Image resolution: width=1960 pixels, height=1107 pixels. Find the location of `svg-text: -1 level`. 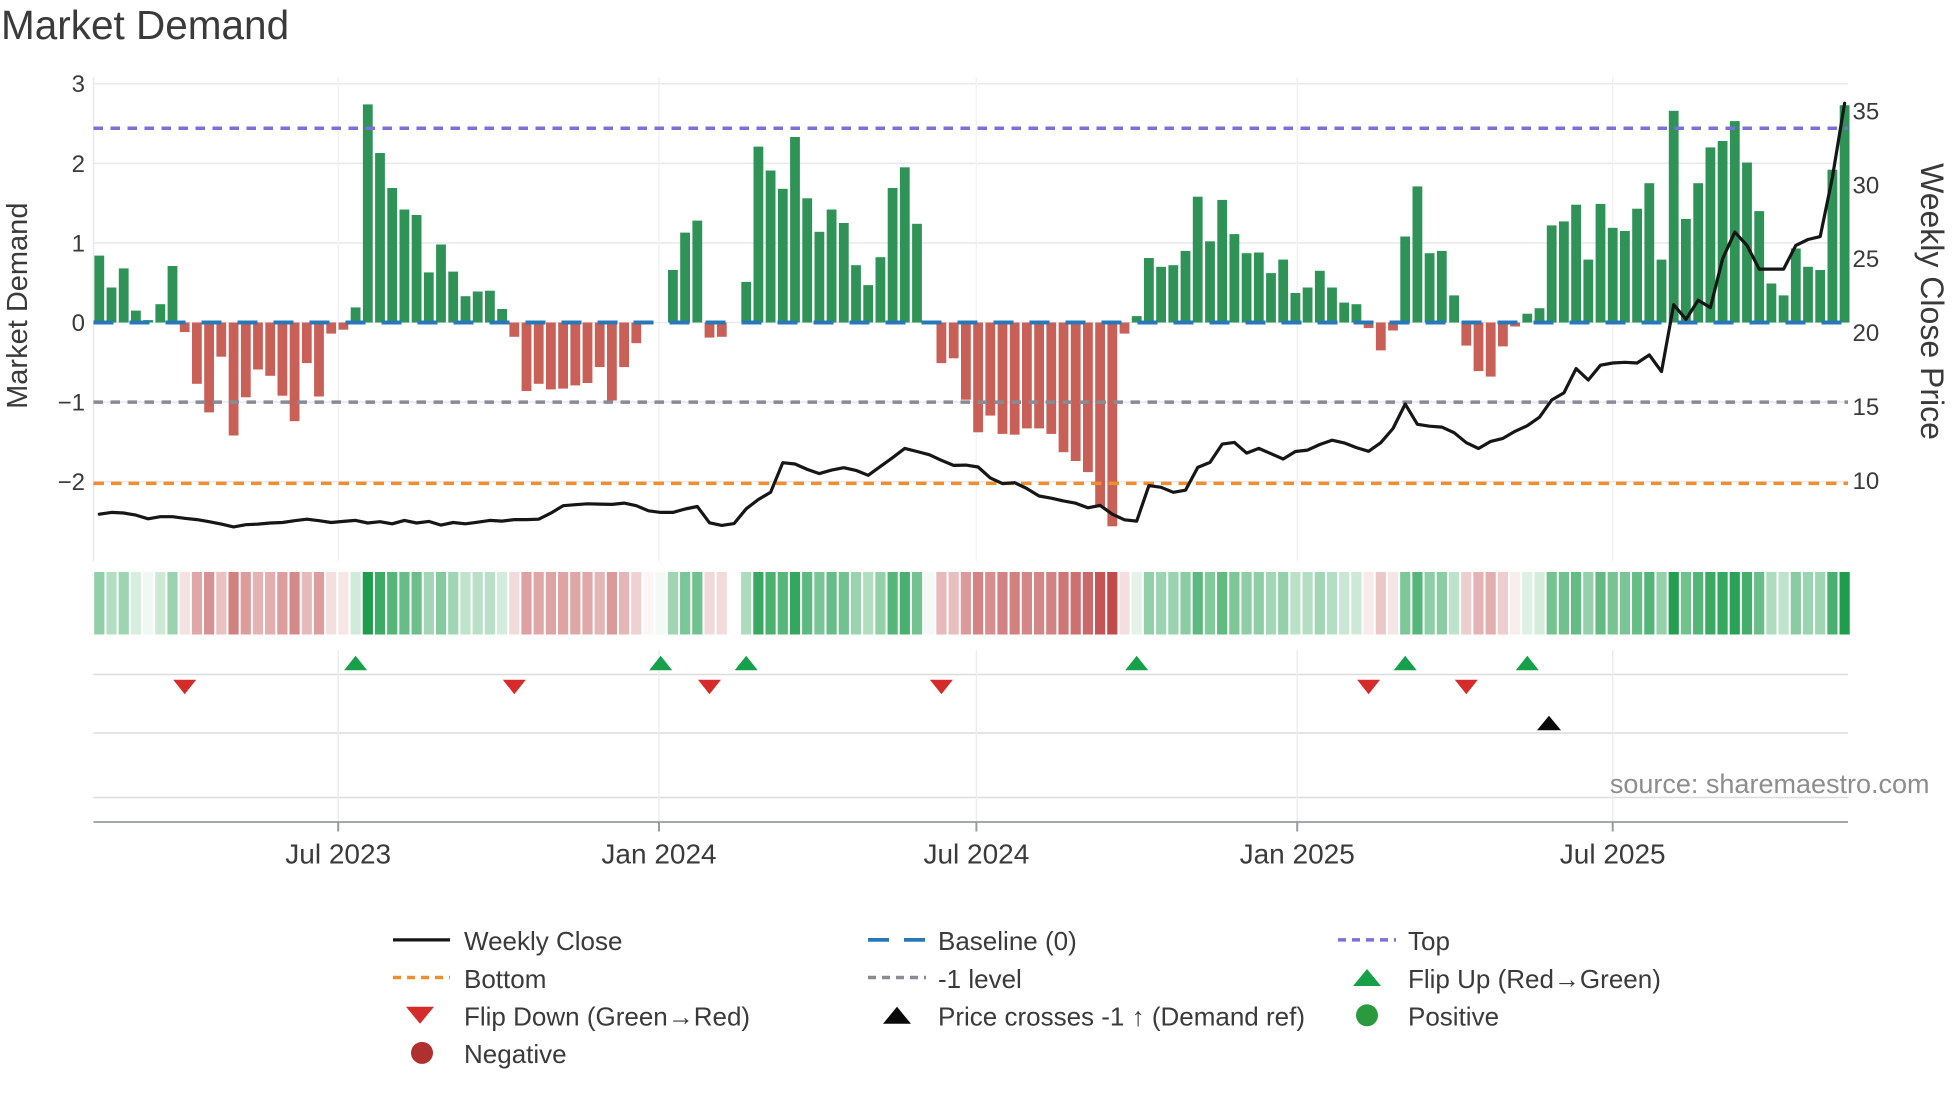

svg-text: -1 level is located at coordinates (980, 979).